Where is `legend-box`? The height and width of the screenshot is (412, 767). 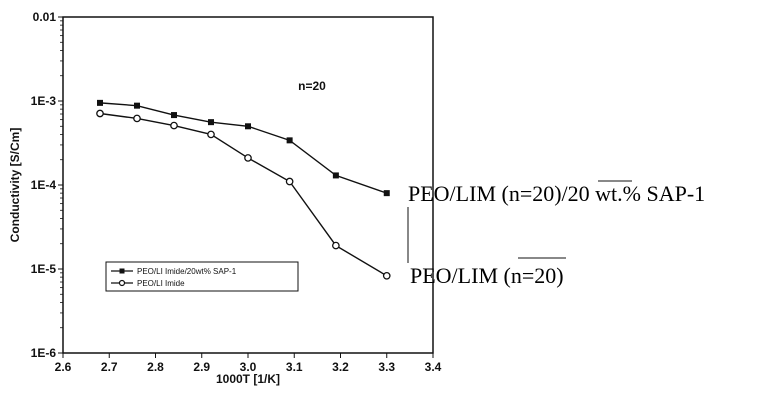 legend-box is located at coordinates (202, 276).